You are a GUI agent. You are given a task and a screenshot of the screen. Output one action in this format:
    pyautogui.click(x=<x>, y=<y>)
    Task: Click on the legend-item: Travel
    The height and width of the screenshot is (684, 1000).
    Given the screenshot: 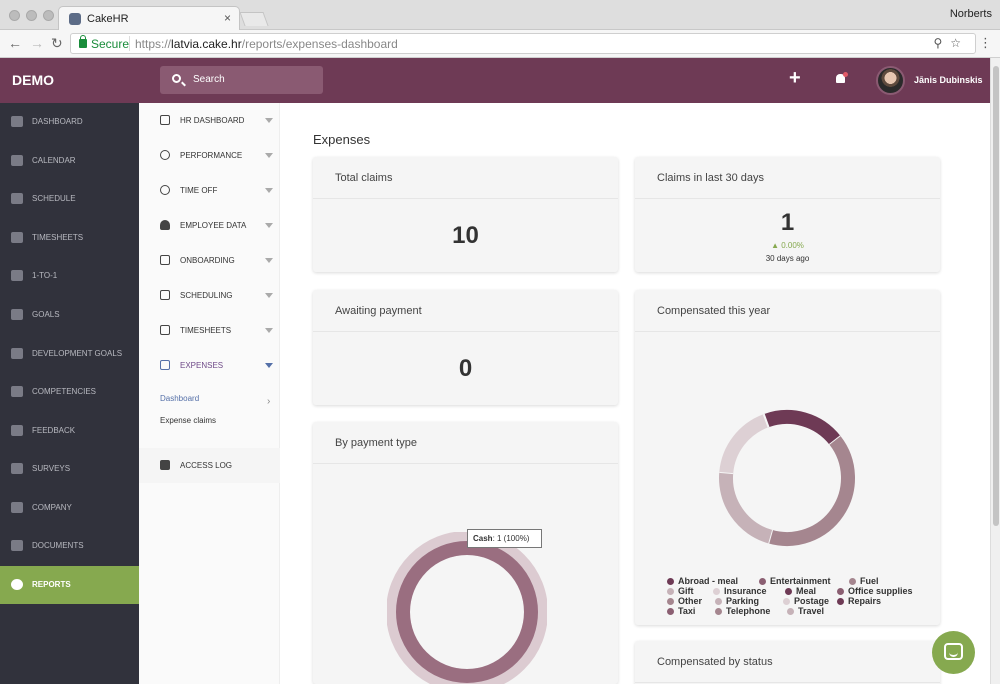 What is the action you would take?
    pyautogui.click(x=805, y=611)
    